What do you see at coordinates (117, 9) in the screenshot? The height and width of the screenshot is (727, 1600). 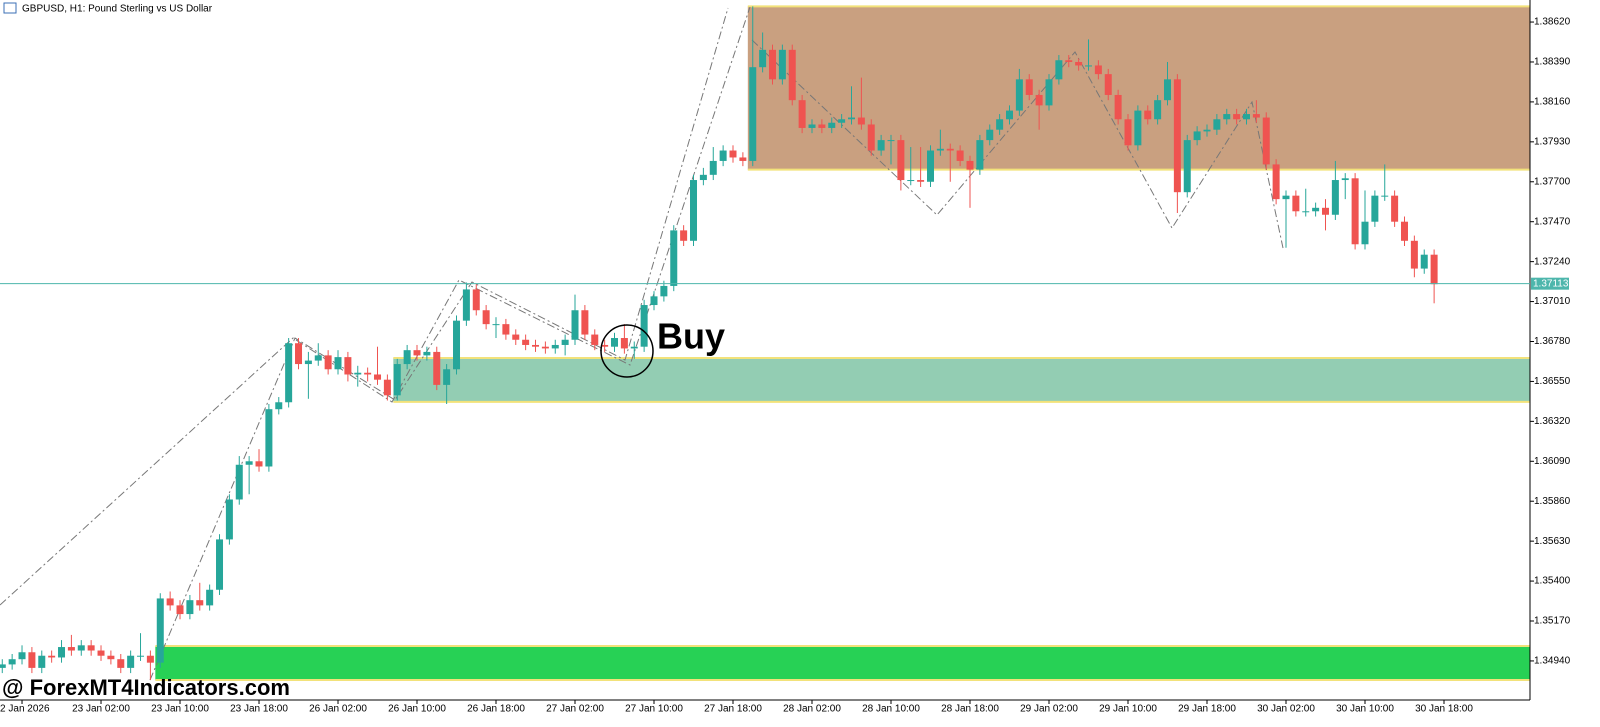 I see `chart-title: GBPUSD, H1: Pound Sterling vs US Dollar` at bounding box center [117, 9].